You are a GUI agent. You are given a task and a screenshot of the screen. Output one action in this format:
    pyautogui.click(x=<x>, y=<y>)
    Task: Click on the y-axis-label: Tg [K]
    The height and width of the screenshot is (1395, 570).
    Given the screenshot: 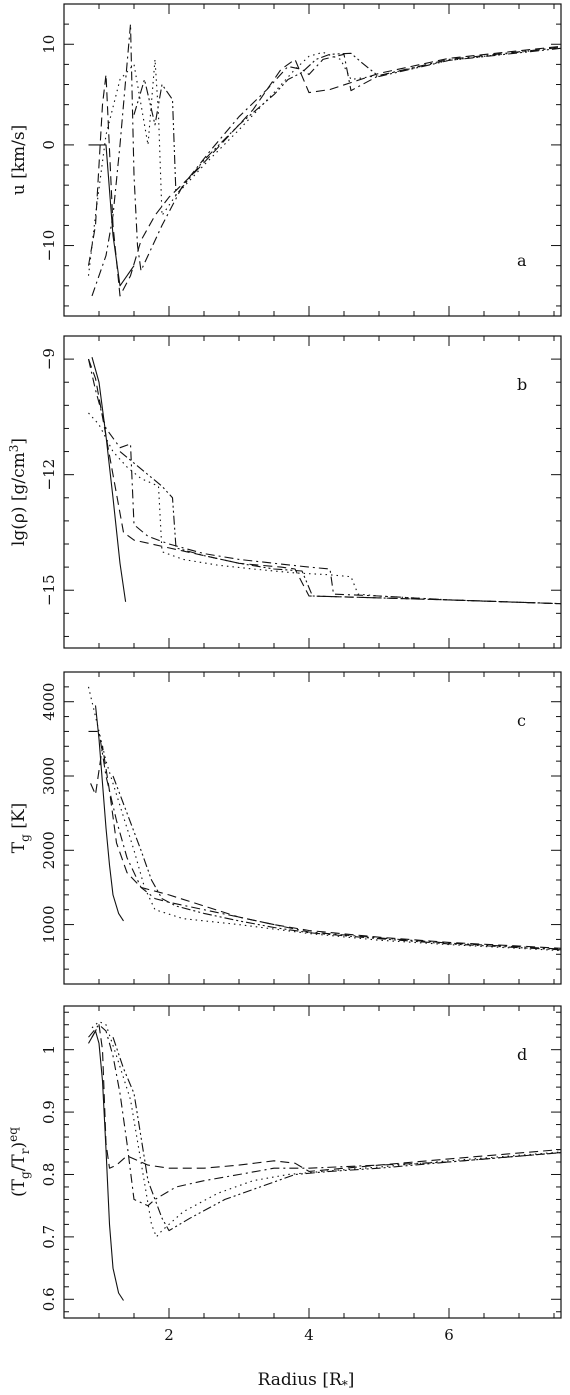 What is the action you would take?
    pyautogui.click(x=20, y=828)
    